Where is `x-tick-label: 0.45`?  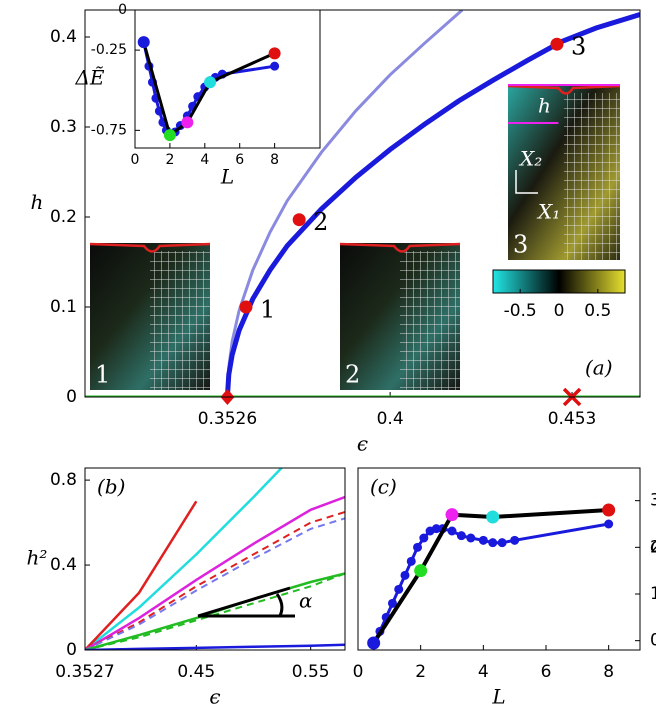 x-tick-label: 0.45 is located at coordinates (196, 672).